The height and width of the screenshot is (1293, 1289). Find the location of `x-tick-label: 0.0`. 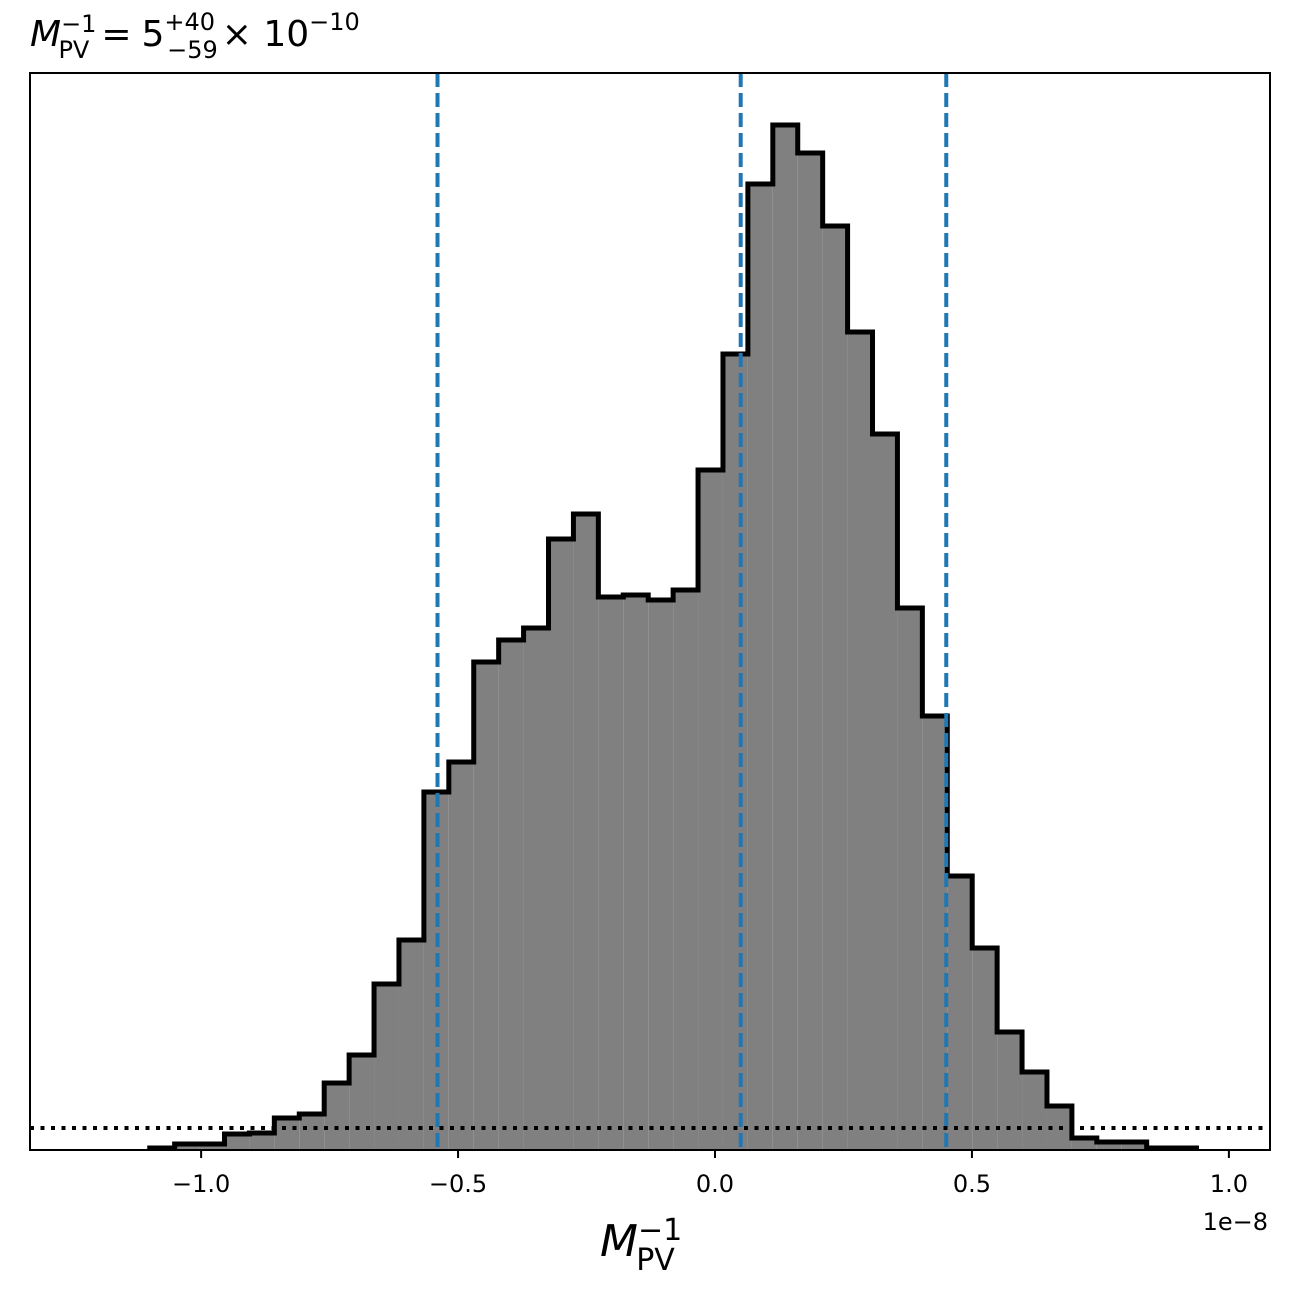

x-tick-label: 0.0 is located at coordinates (715, 1184).